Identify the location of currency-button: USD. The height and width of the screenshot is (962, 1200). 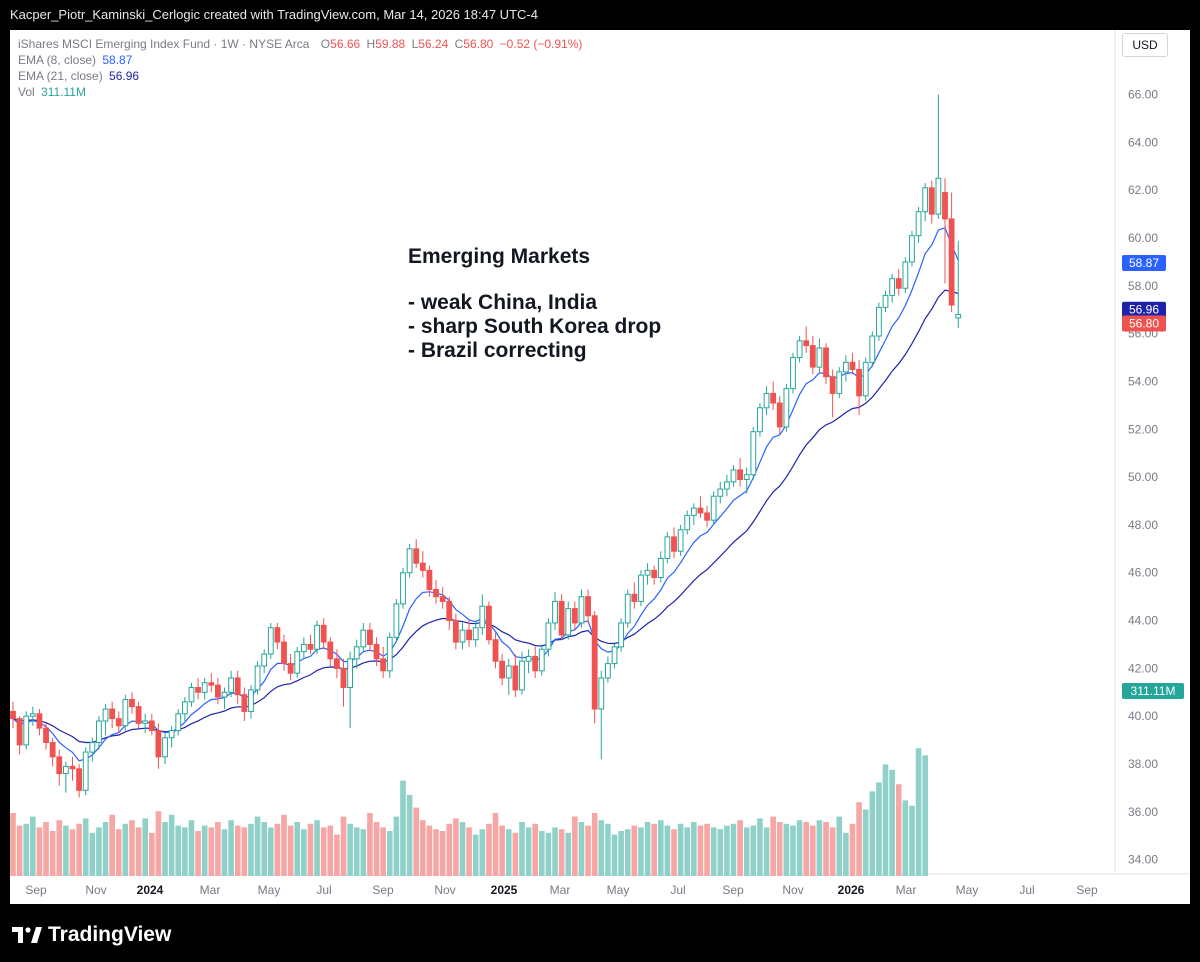
(1145, 45).